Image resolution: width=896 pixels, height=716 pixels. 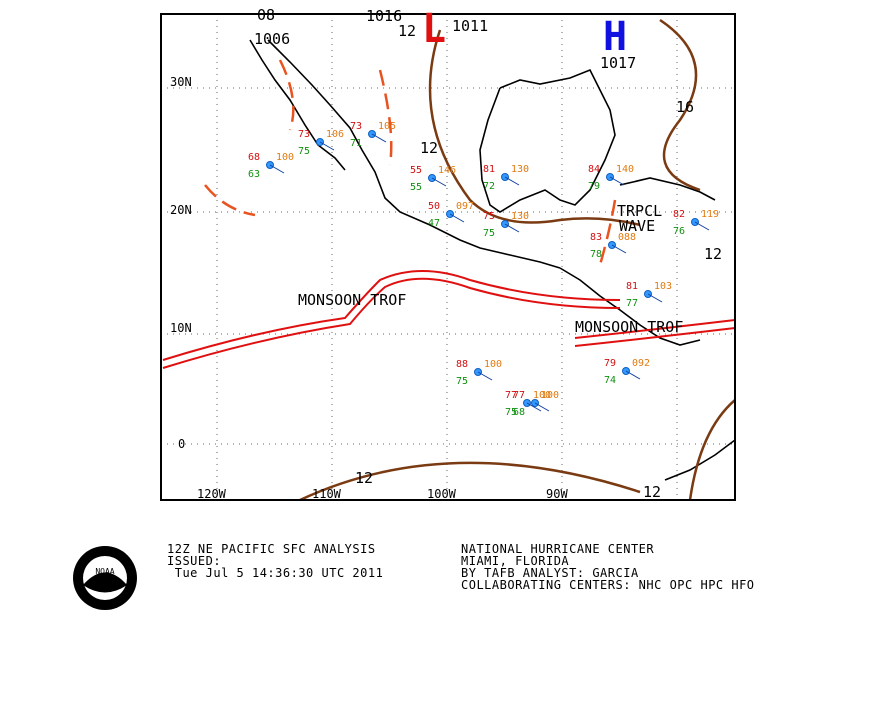 I want to click on station-dewpoint: 68, so click(x=519, y=412).